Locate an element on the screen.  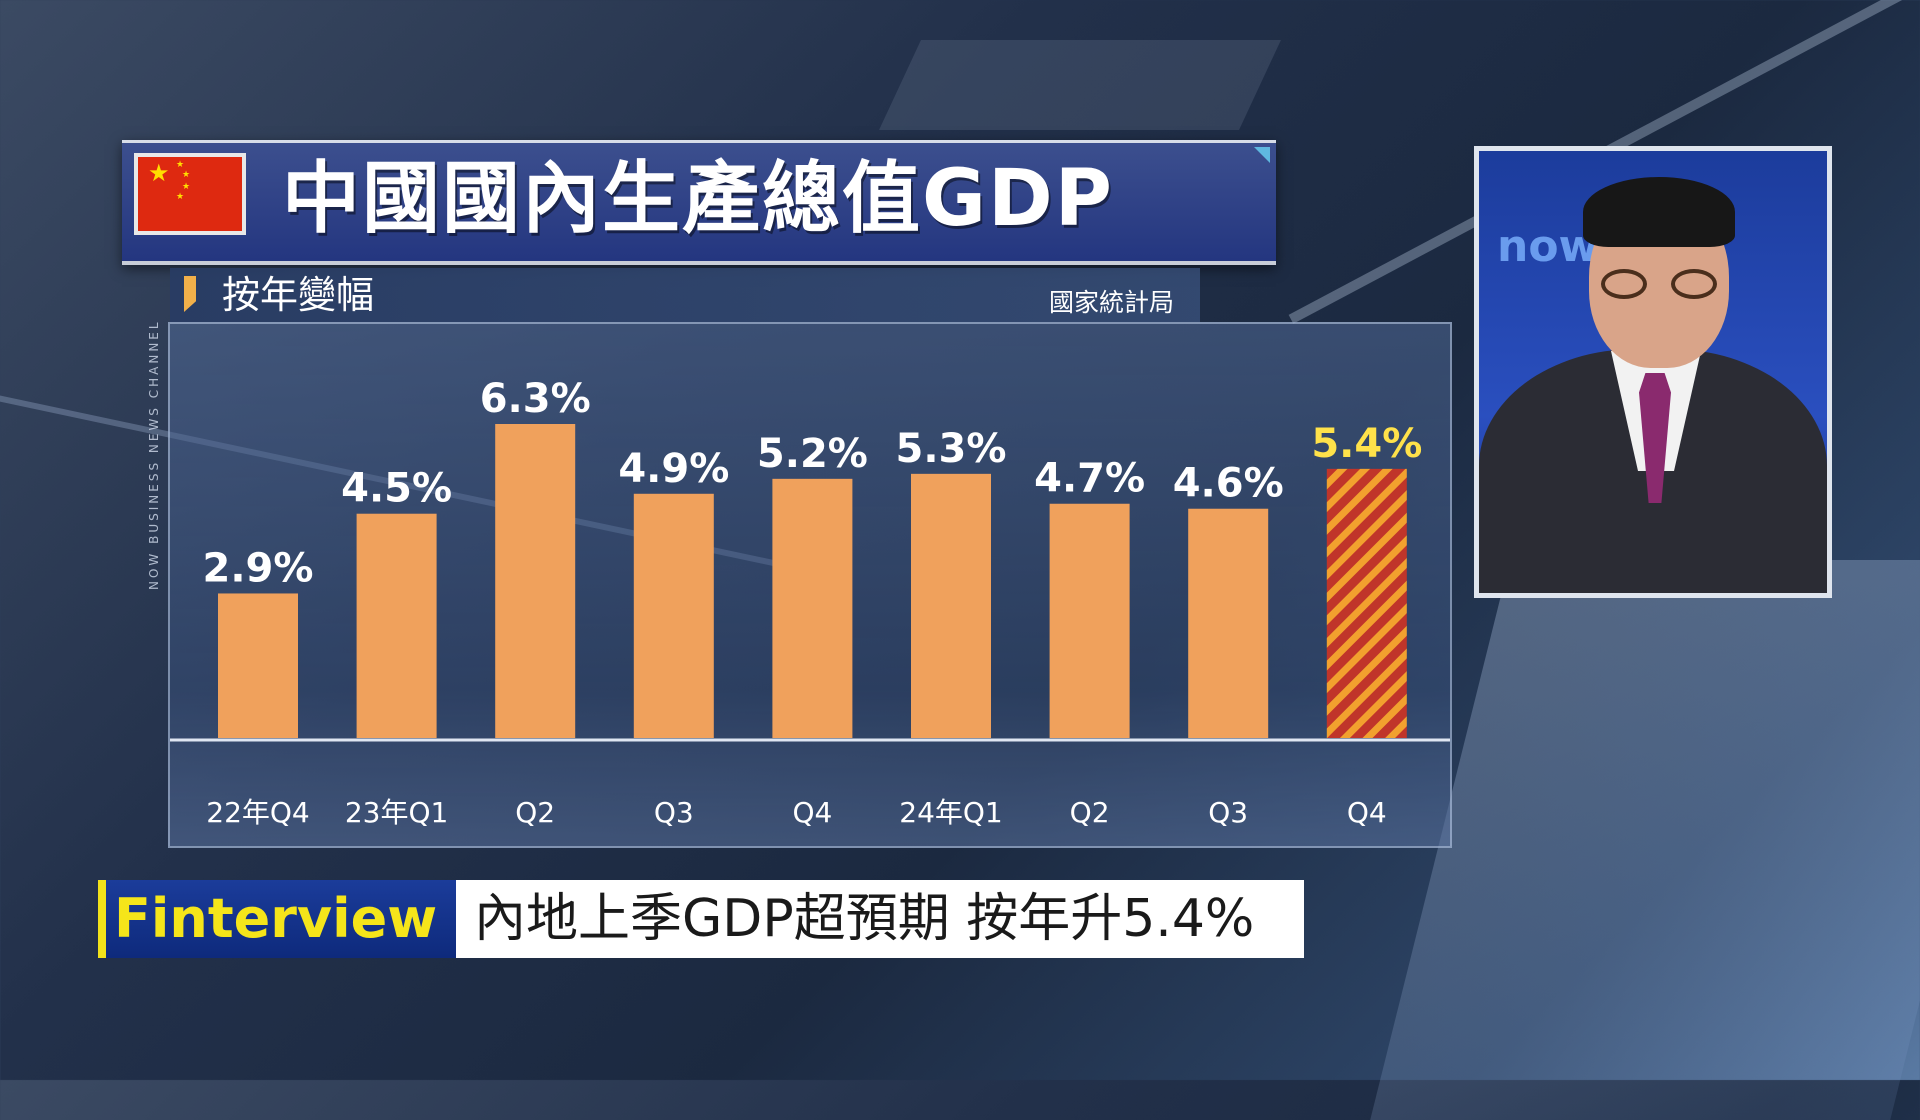
value-label-0: 2.9% is located at coordinates (258, 568).